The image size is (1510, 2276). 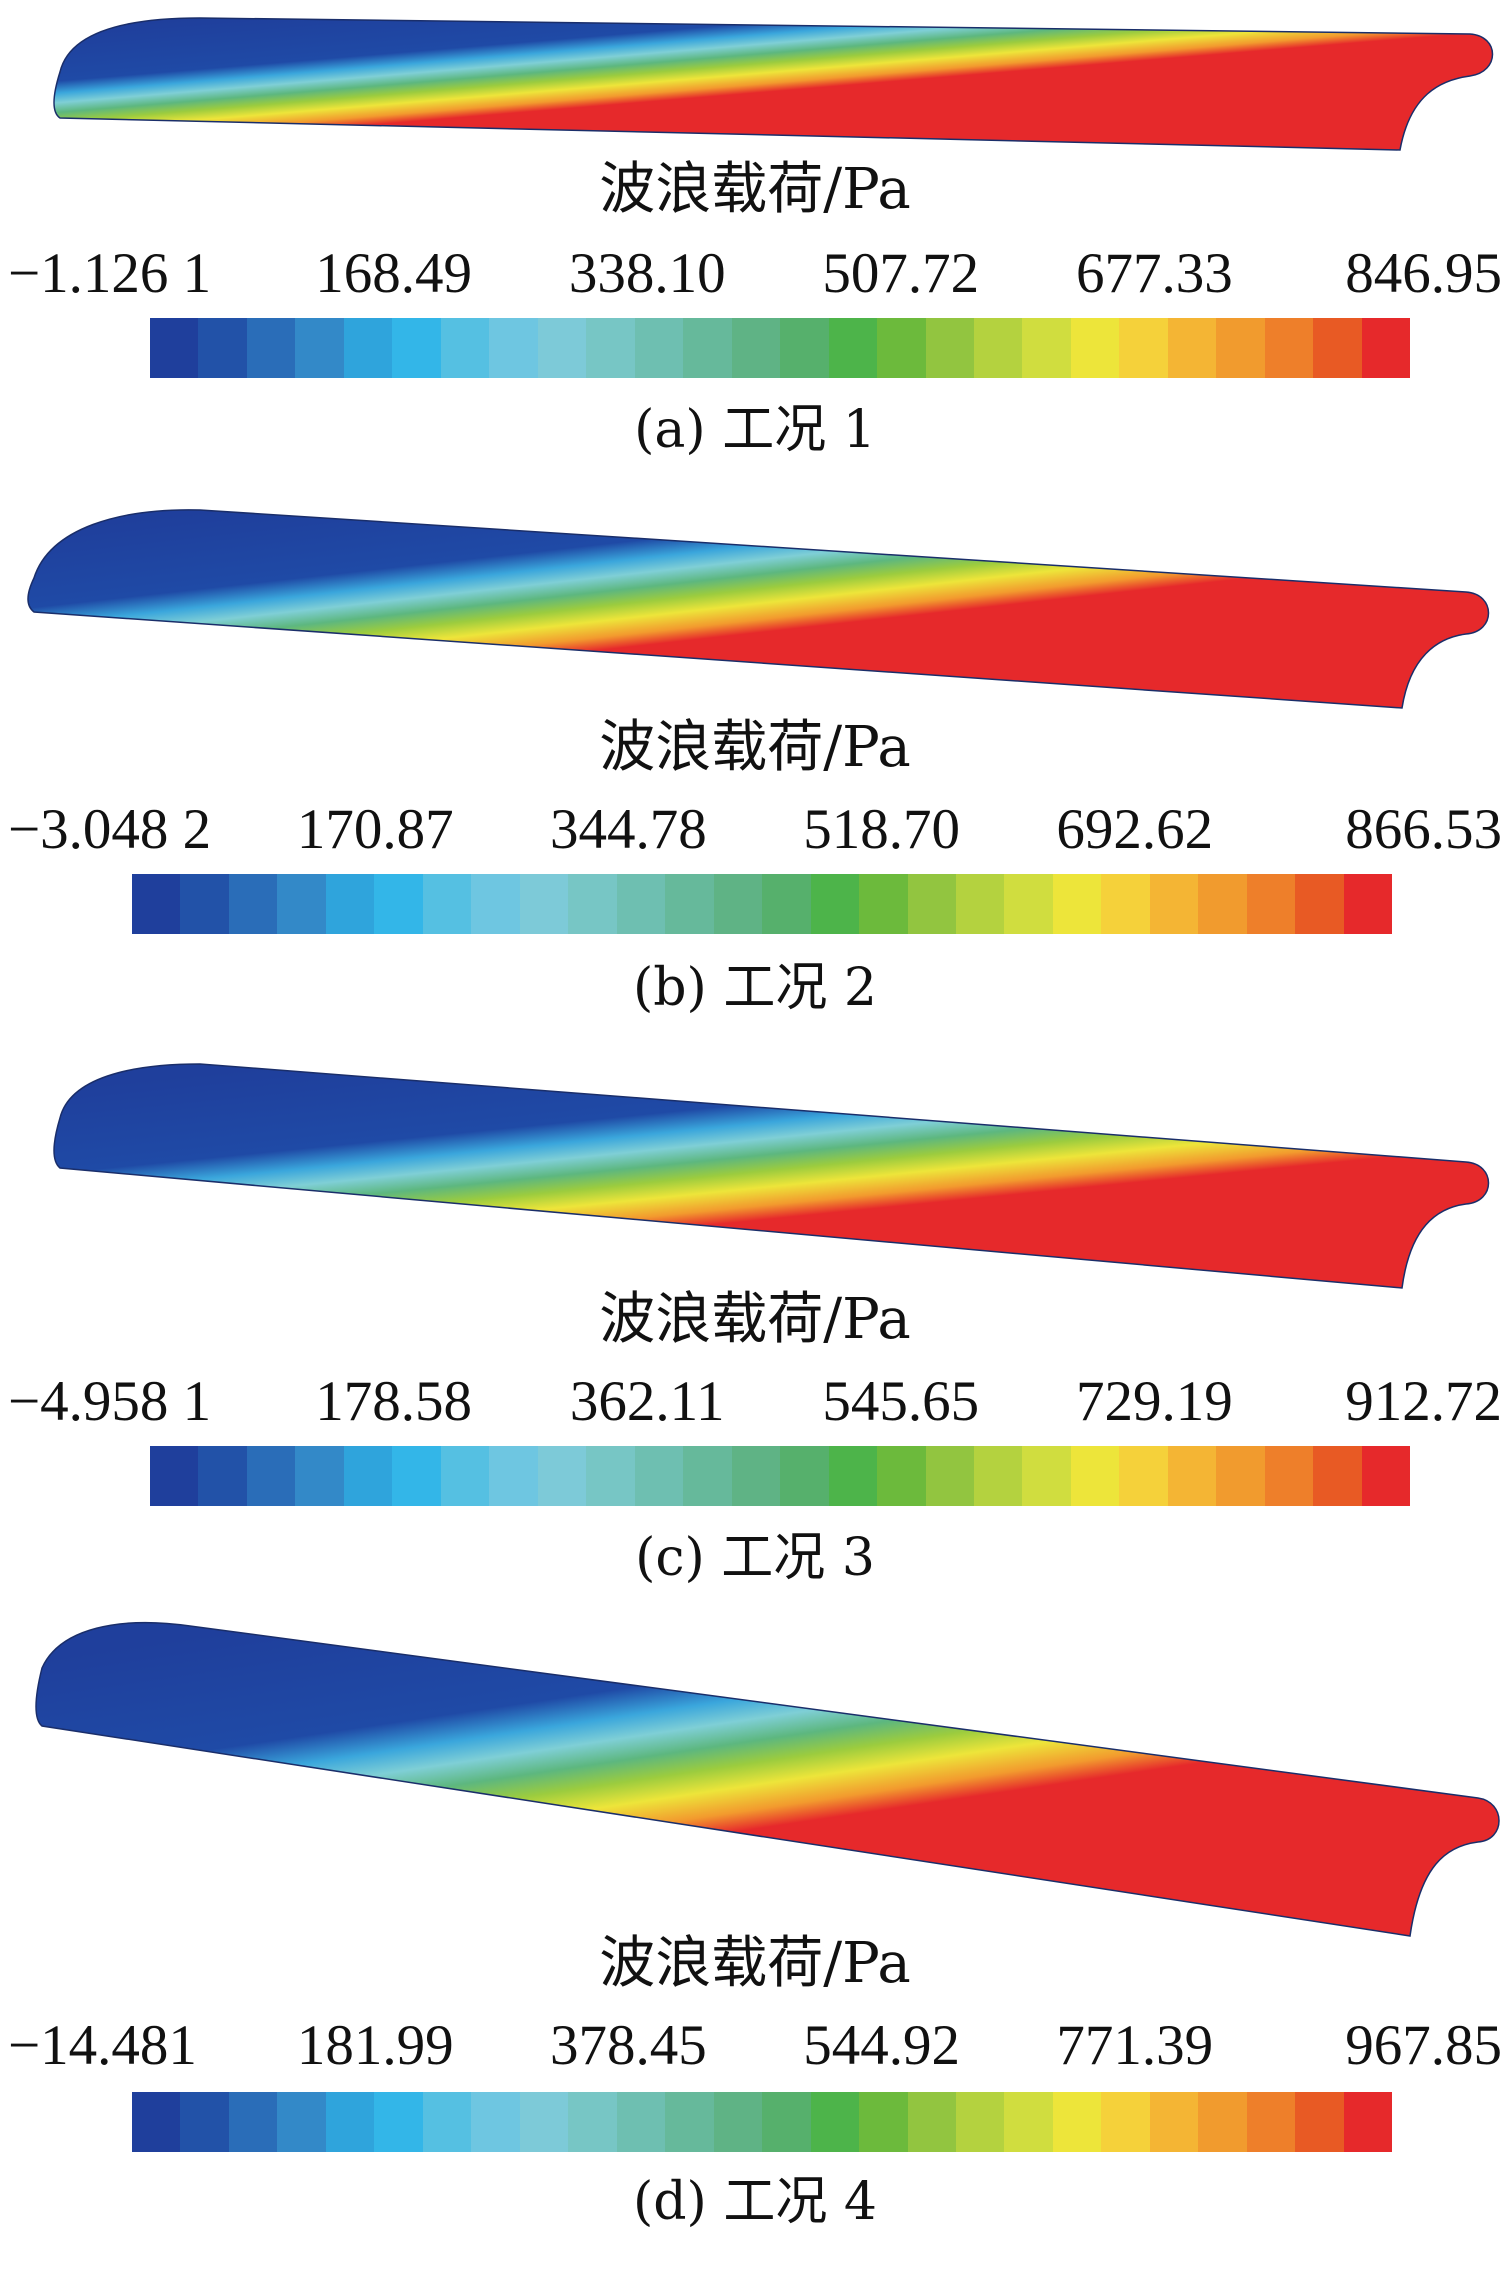 I want to click on panel-caption: (b) 工况 2, so click(x=754, y=988).